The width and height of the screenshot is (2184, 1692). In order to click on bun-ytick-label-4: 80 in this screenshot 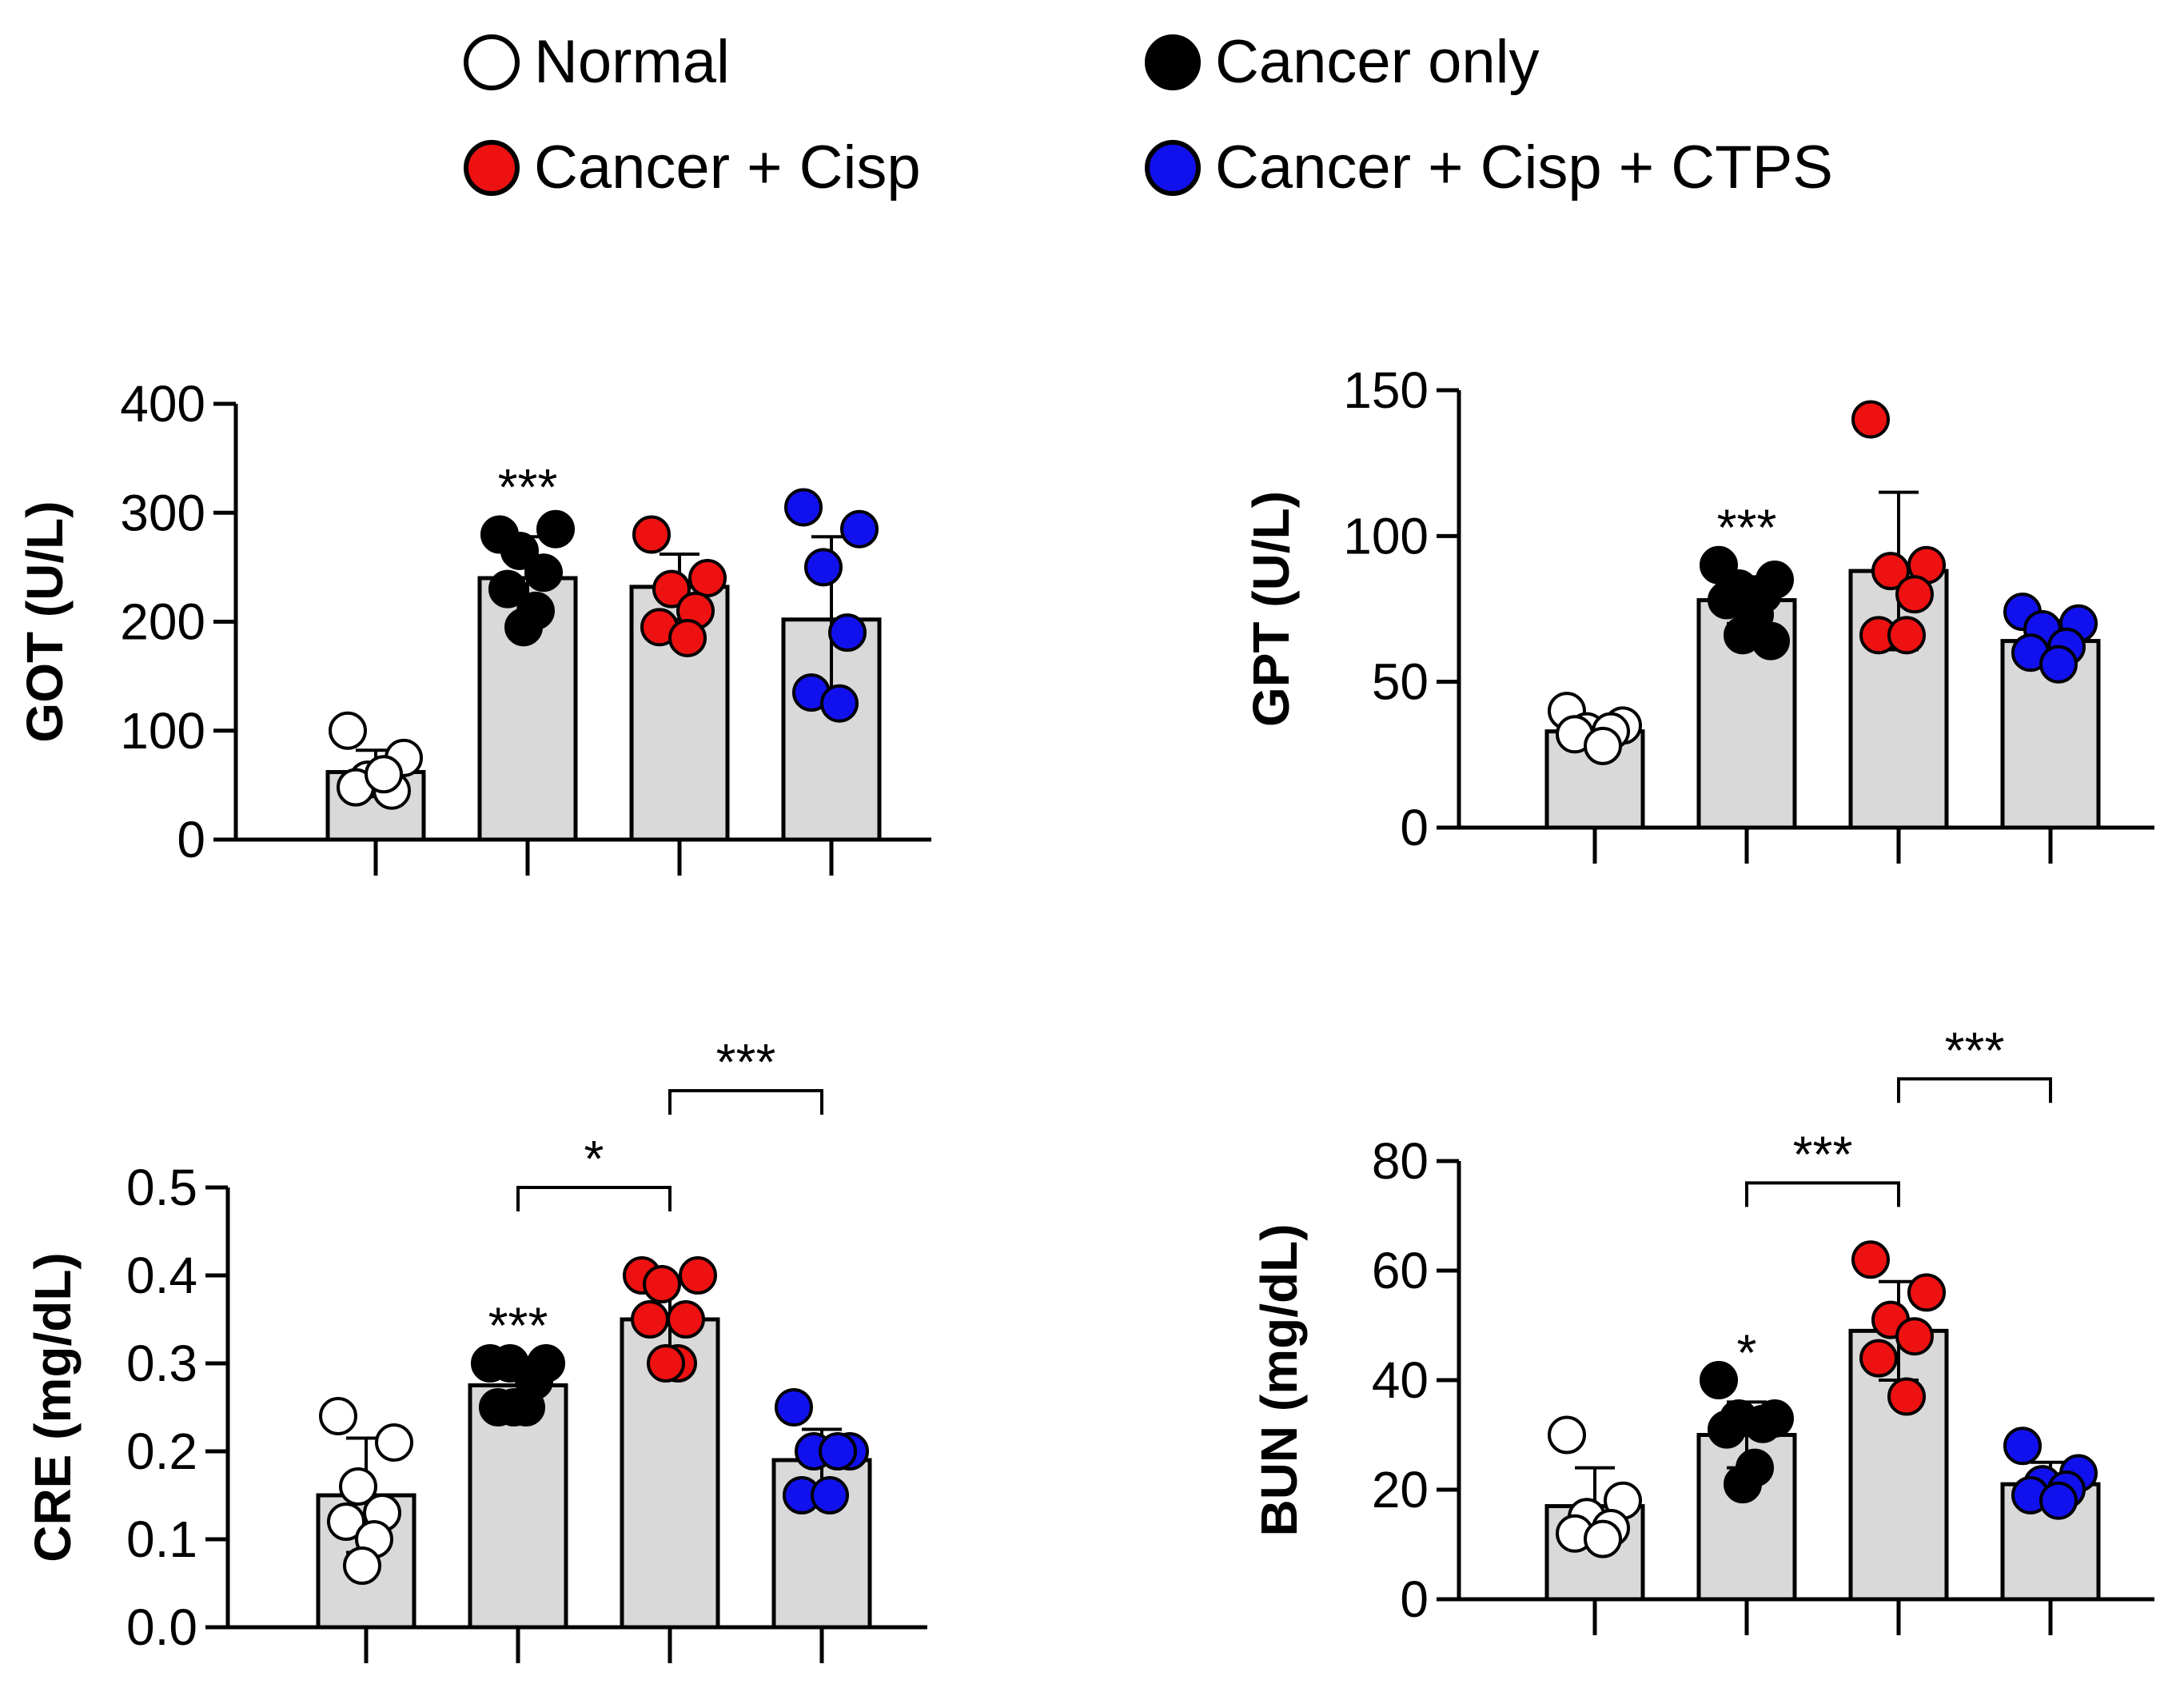, I will do `click(1400, 1161)`.